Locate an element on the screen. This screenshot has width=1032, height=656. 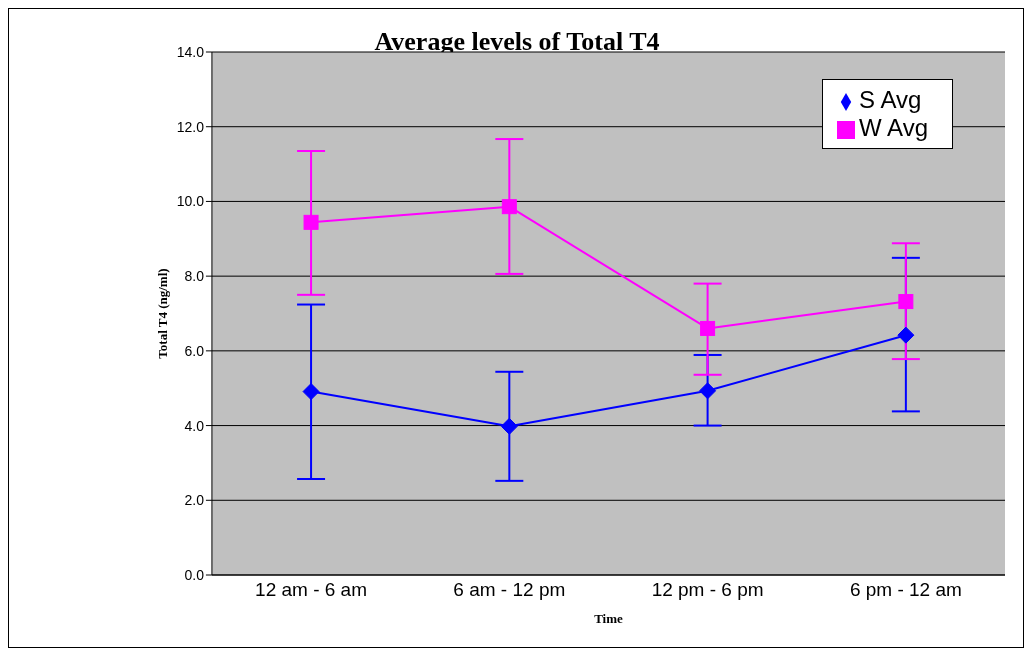
x-axis-title: Time is located at coordinates (609, 618).